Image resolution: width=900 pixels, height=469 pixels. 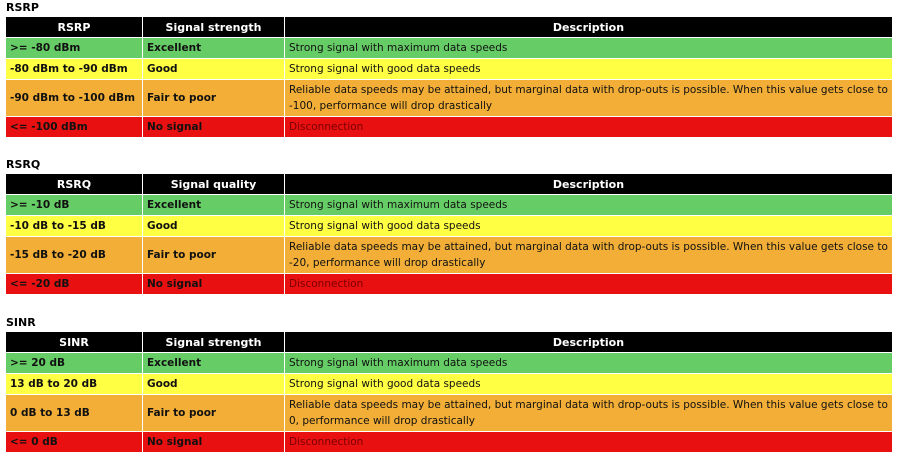 What do you see at coordinates (74, 284) in the screenshot?
I see `range-cell: <= -20 dB` at bounding box center [74, 284].